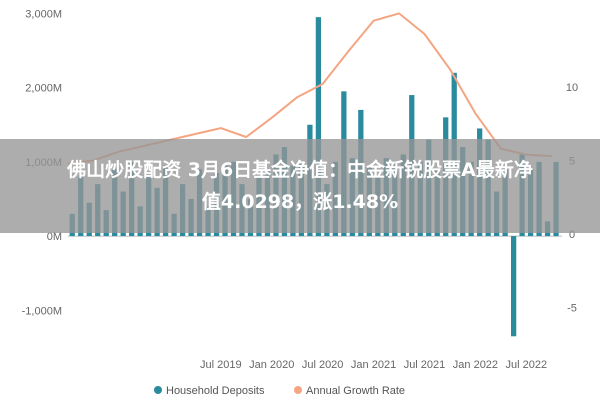  I want to click on chart-legend: Household Deposits Annual Growth Rate, so click(279, 391).